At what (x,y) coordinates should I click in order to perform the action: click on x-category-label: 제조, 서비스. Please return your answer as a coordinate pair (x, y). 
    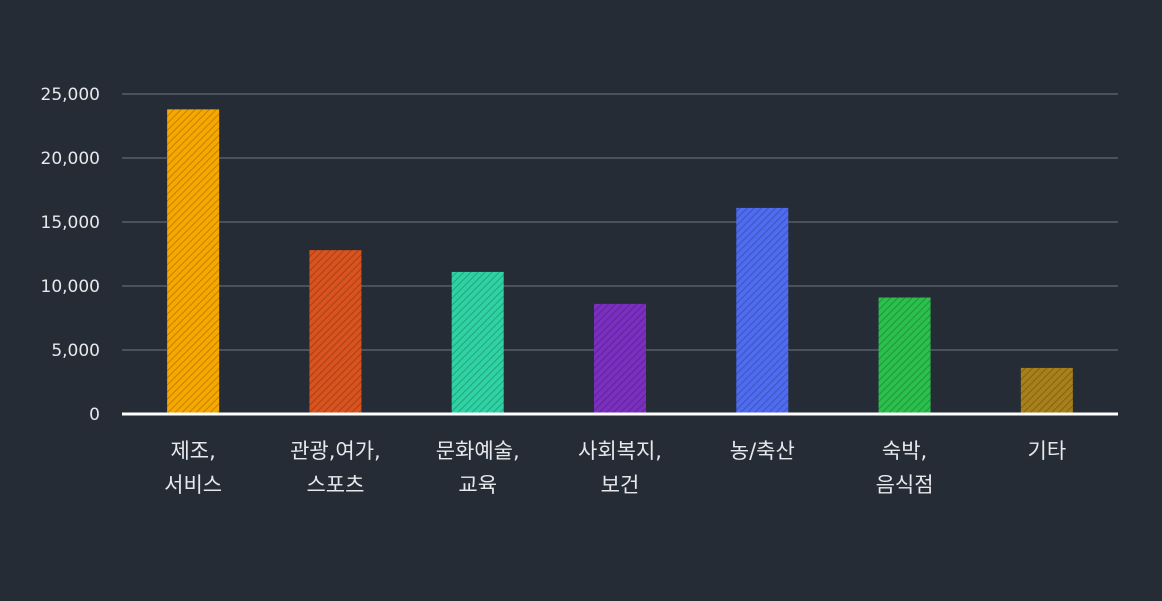
    Looking at the image, I should click on (193, 468).